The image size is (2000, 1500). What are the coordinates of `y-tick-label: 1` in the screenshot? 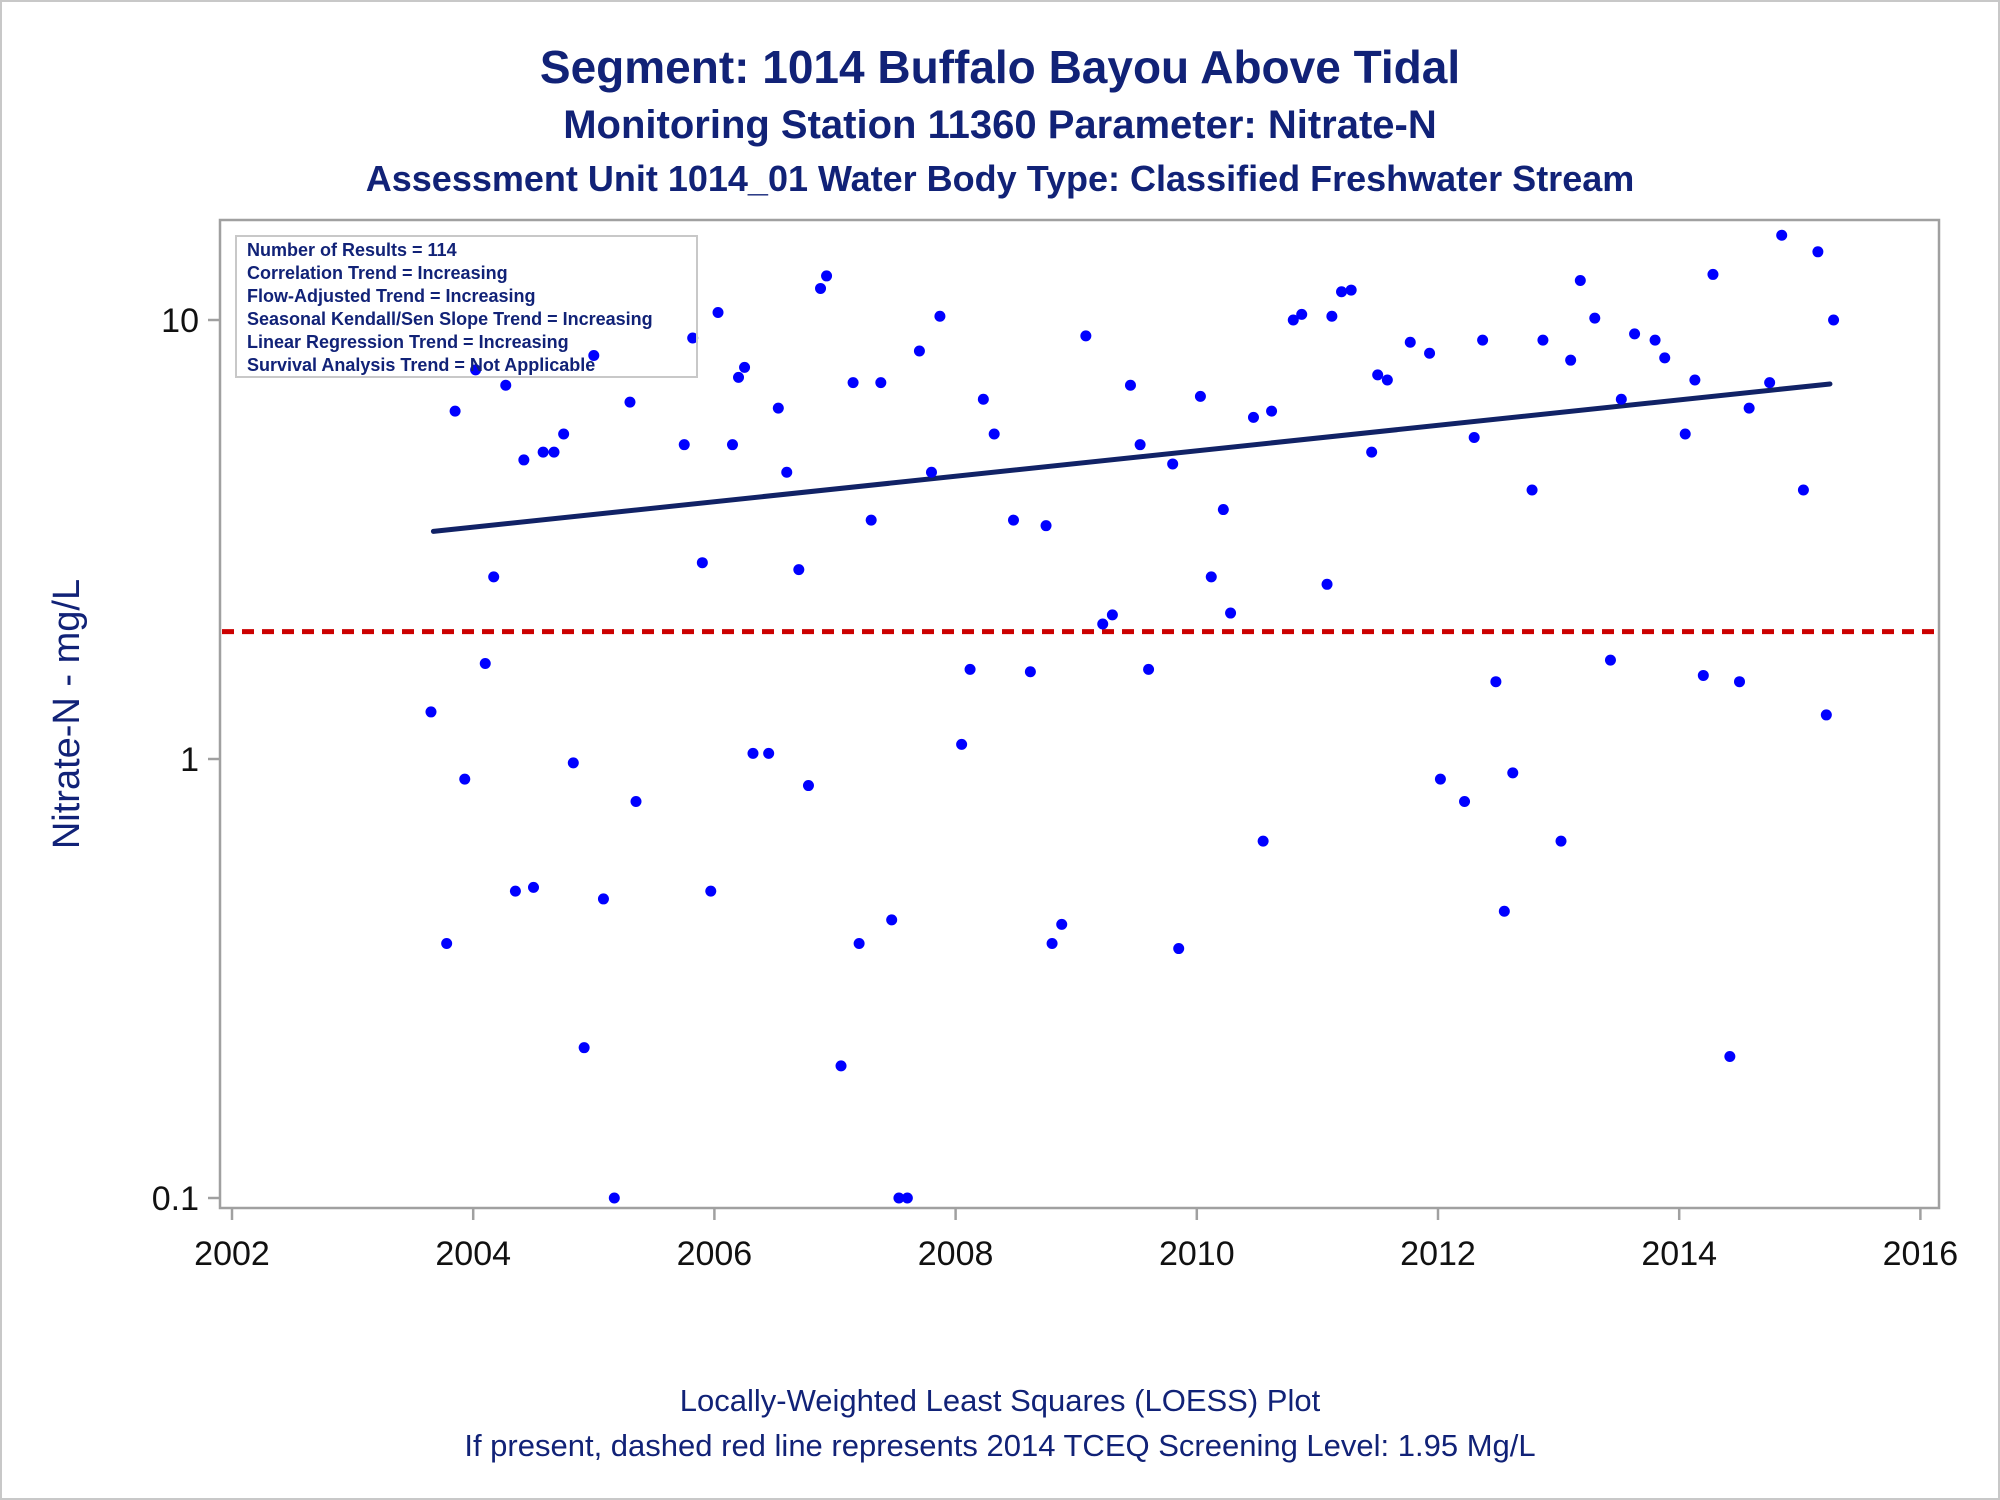 It's located at (189, 760).